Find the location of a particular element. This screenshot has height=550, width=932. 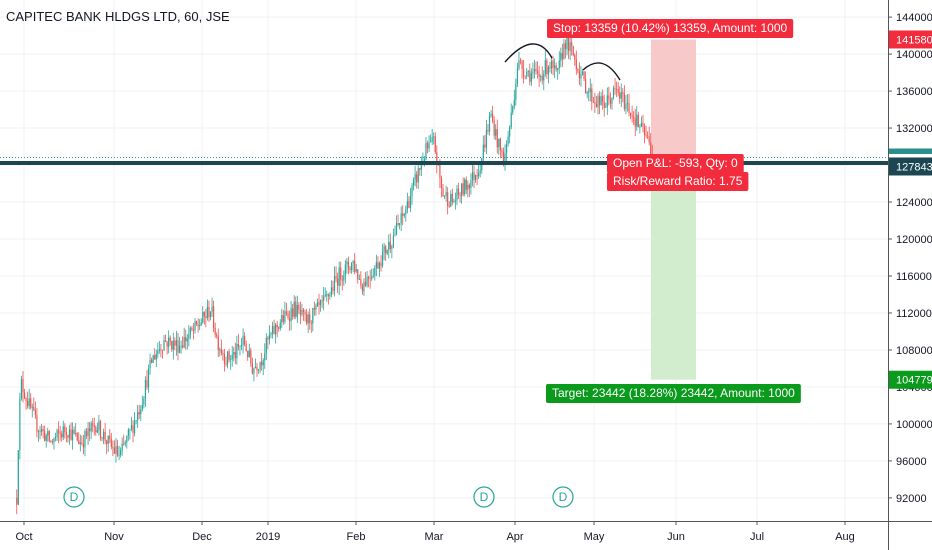

level-price-tag: 127843 is located at coordinates (910, 166).